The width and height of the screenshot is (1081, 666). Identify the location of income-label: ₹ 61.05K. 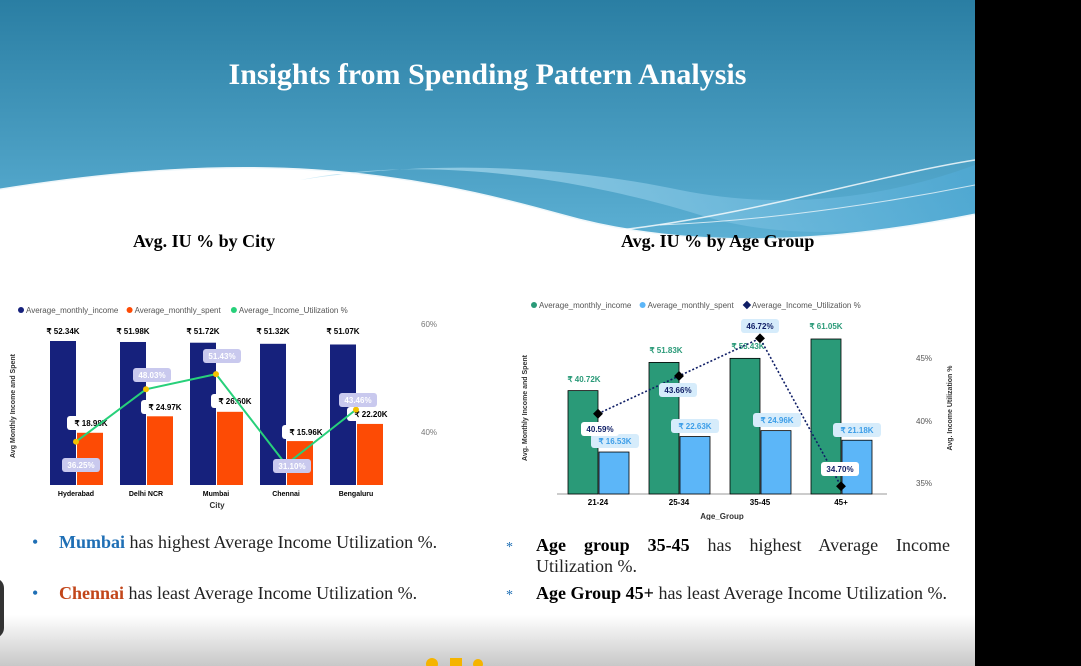
(825, 326).